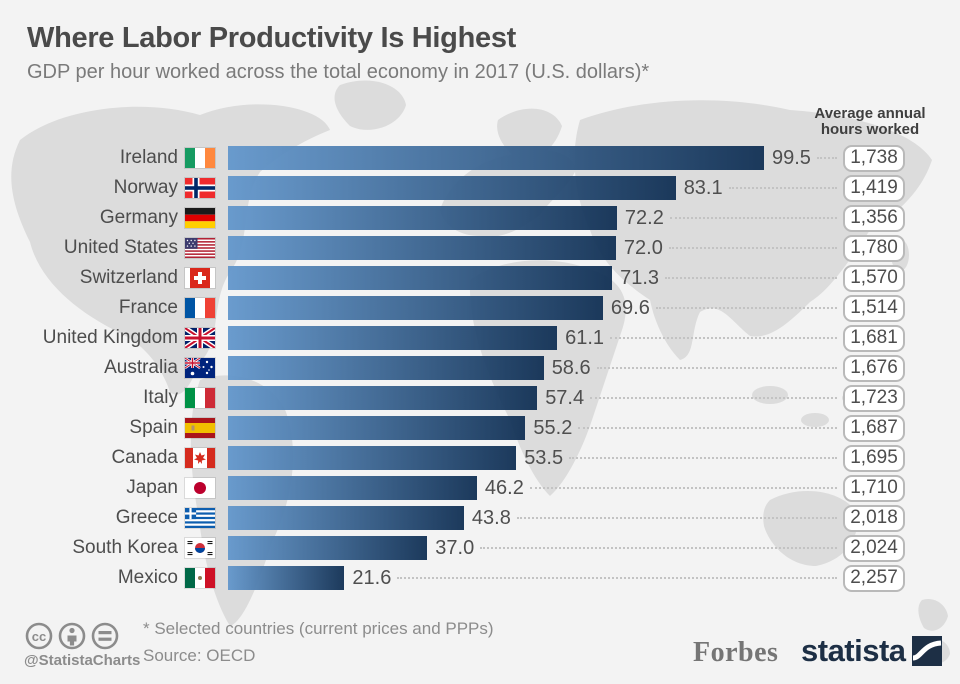  What do you see at coordinates (82, 660) in the screenshot?
I see `statista-handle: @StatistaCharts` at bounding box center [82, 660].